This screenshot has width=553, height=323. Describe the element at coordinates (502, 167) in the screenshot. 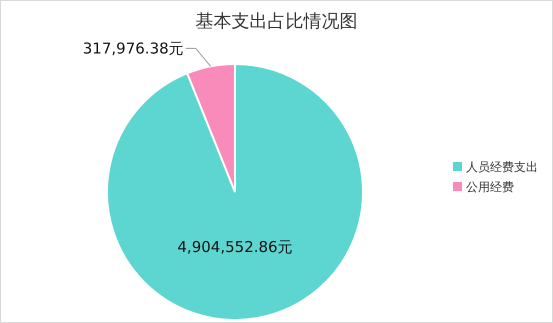

I see `legend-label: 人员经费支出` at that location.